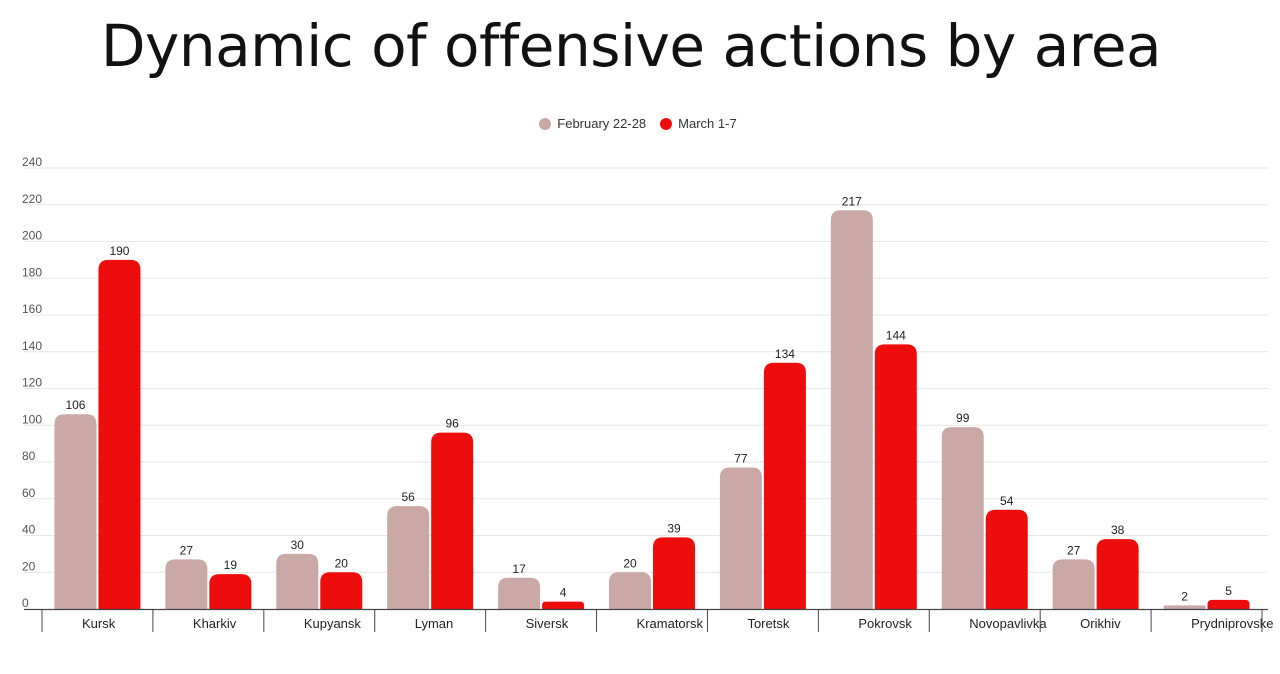 The height and width of the screenshot is (674, 1280). Describe the element at coordinates (1006, 559) in the screenshot. I see `bar-mar-novopavlivka` at that location.